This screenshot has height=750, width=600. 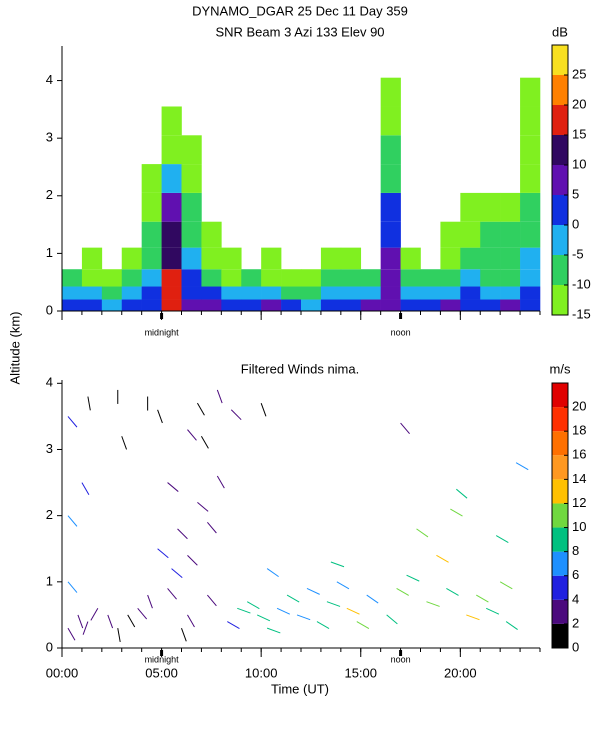 What do you see at coordinates (579, 454) in the screenshot?
I see `colorbar-tick-label: 16` at bounding box center [579, 454].